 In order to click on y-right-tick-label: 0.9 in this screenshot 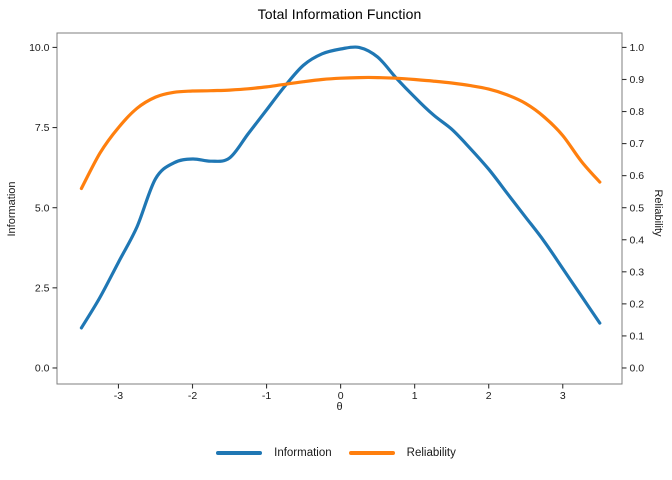, I will do `click(637, 80)`.